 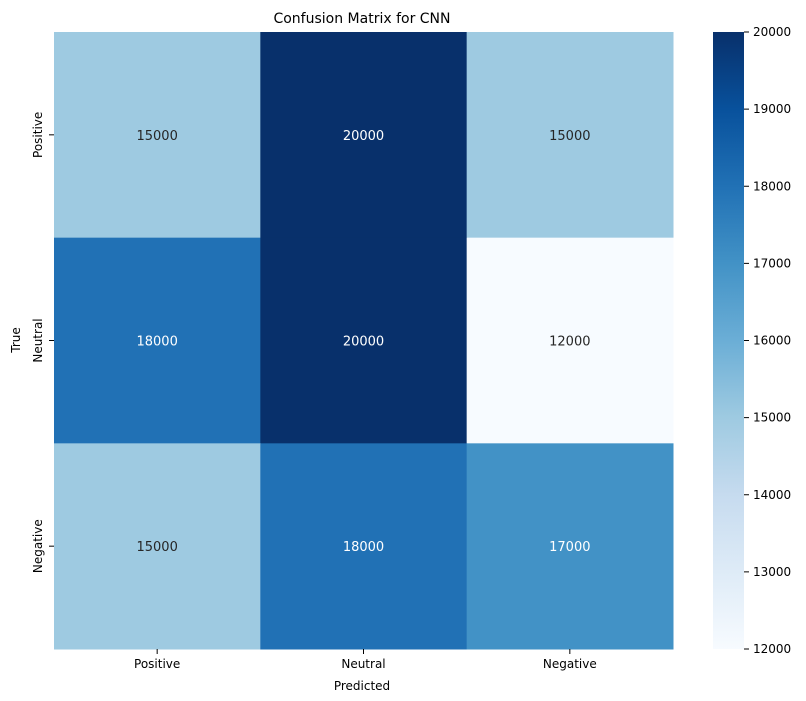 What do you see at coordinates (772, 418) in the screenshot?
I see `colorbar-tick-label: 15000` at bounding box center [772, 418].